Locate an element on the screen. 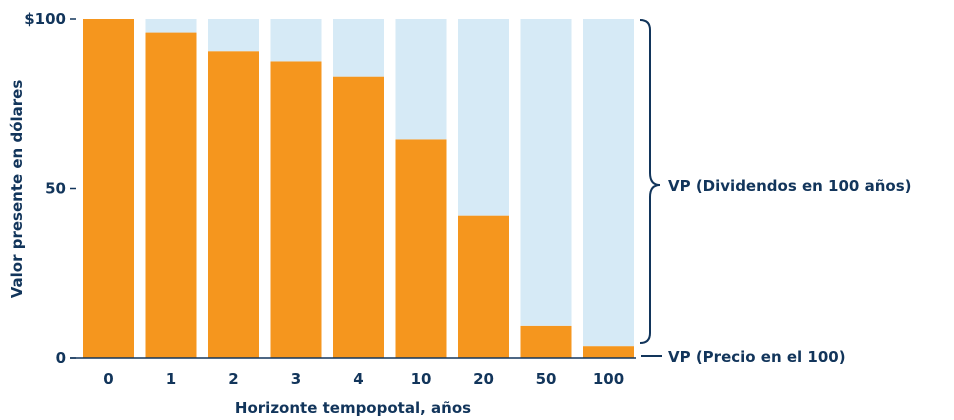 This screenshot has width=954, height=420. x-tick-label: 100 is located at coordinates (608, 379).